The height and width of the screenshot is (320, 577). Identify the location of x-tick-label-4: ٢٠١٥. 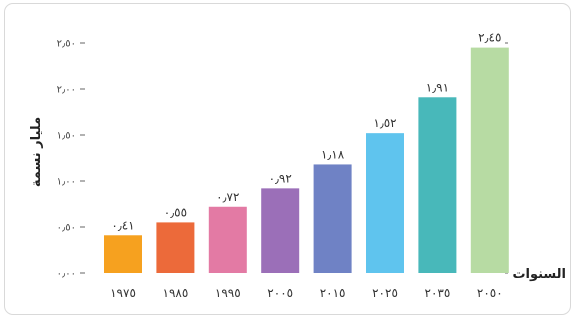
(333, 293).